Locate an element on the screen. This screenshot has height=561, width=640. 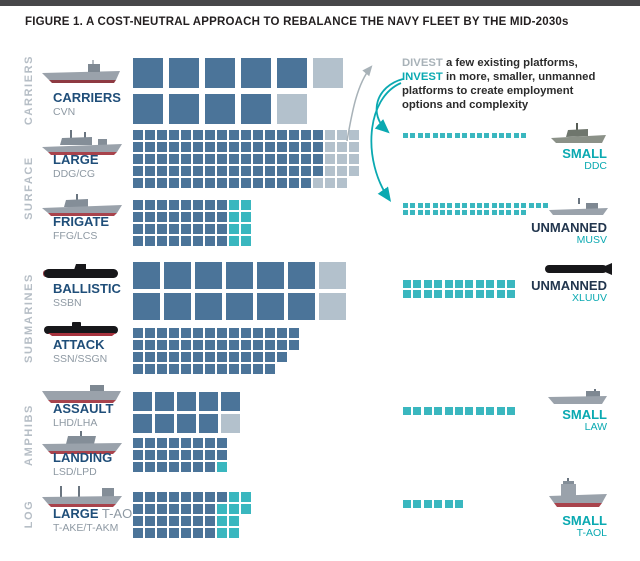
row-sub-landing: LSD/LPD is located at coordinates (75, 472).